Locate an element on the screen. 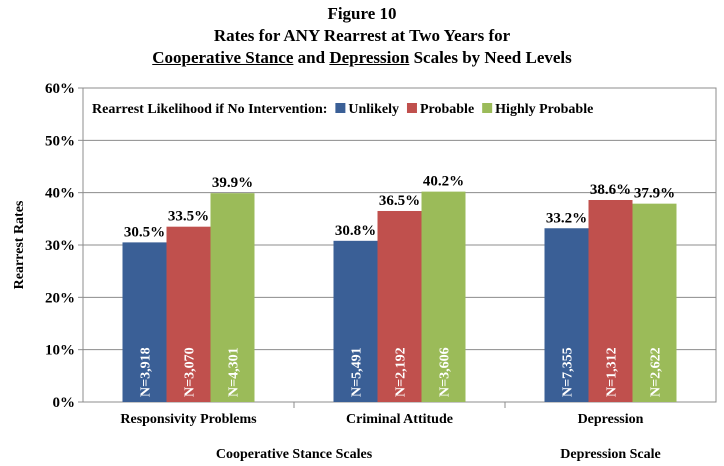 This screenshot has height=466, width=724. y-tick-label: 20% is located at coordinates (60, 298).